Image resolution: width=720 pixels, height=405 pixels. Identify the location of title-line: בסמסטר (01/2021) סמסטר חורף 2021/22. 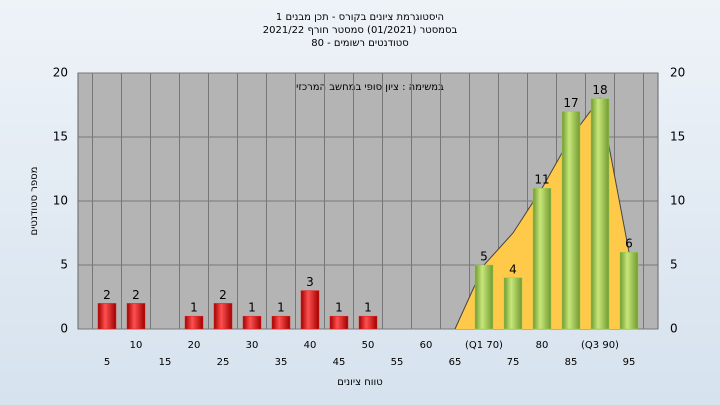
(360, 30).